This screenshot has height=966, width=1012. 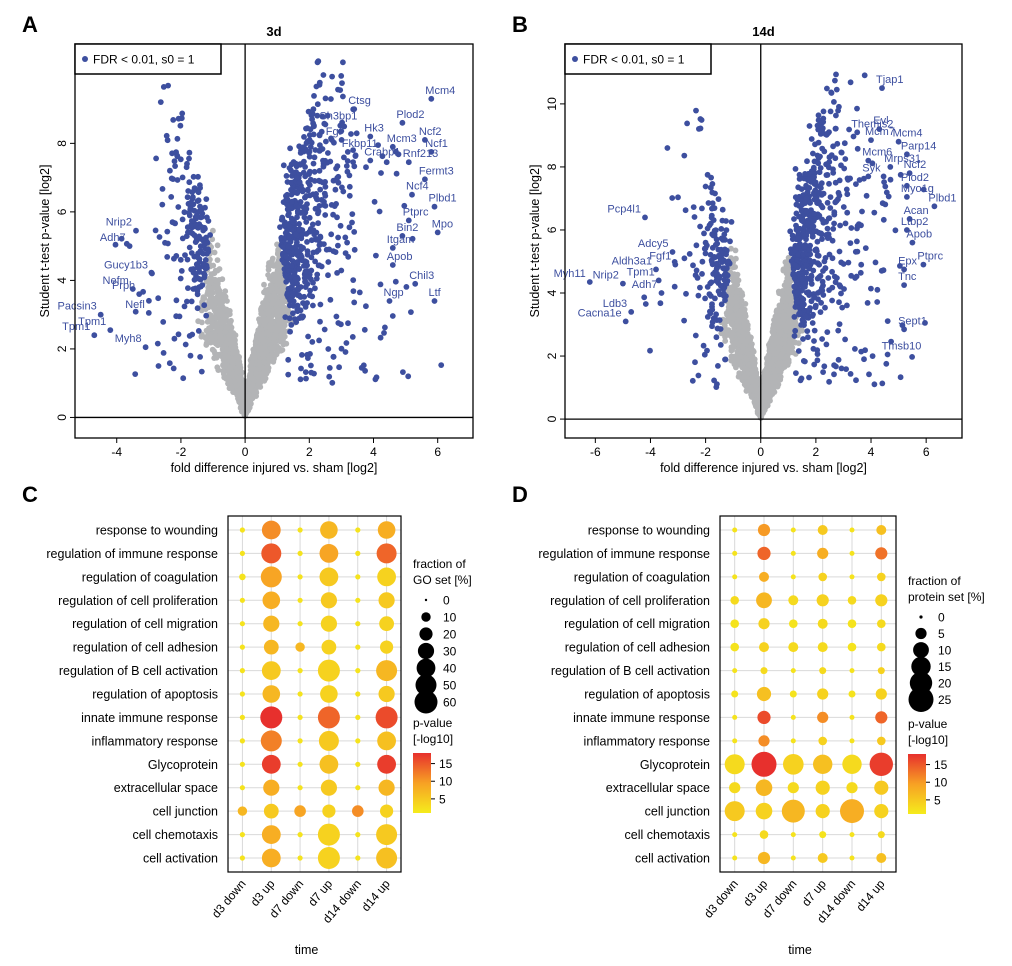 I want to click on y-tick-label: 8, so click(x=62, y=143).